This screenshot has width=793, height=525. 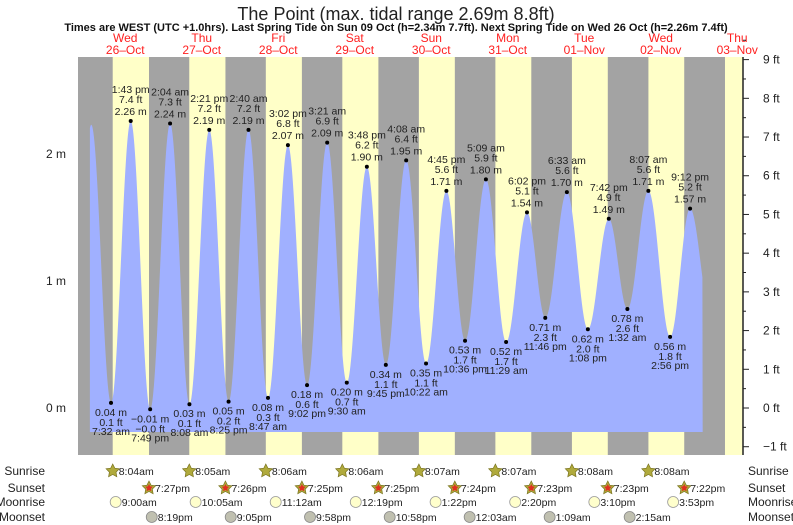 What do you see at coordinates (771, 176) in the screenshot?
I see `right-axis-tick-label: 6 ft` at bounding box center [771, 176].